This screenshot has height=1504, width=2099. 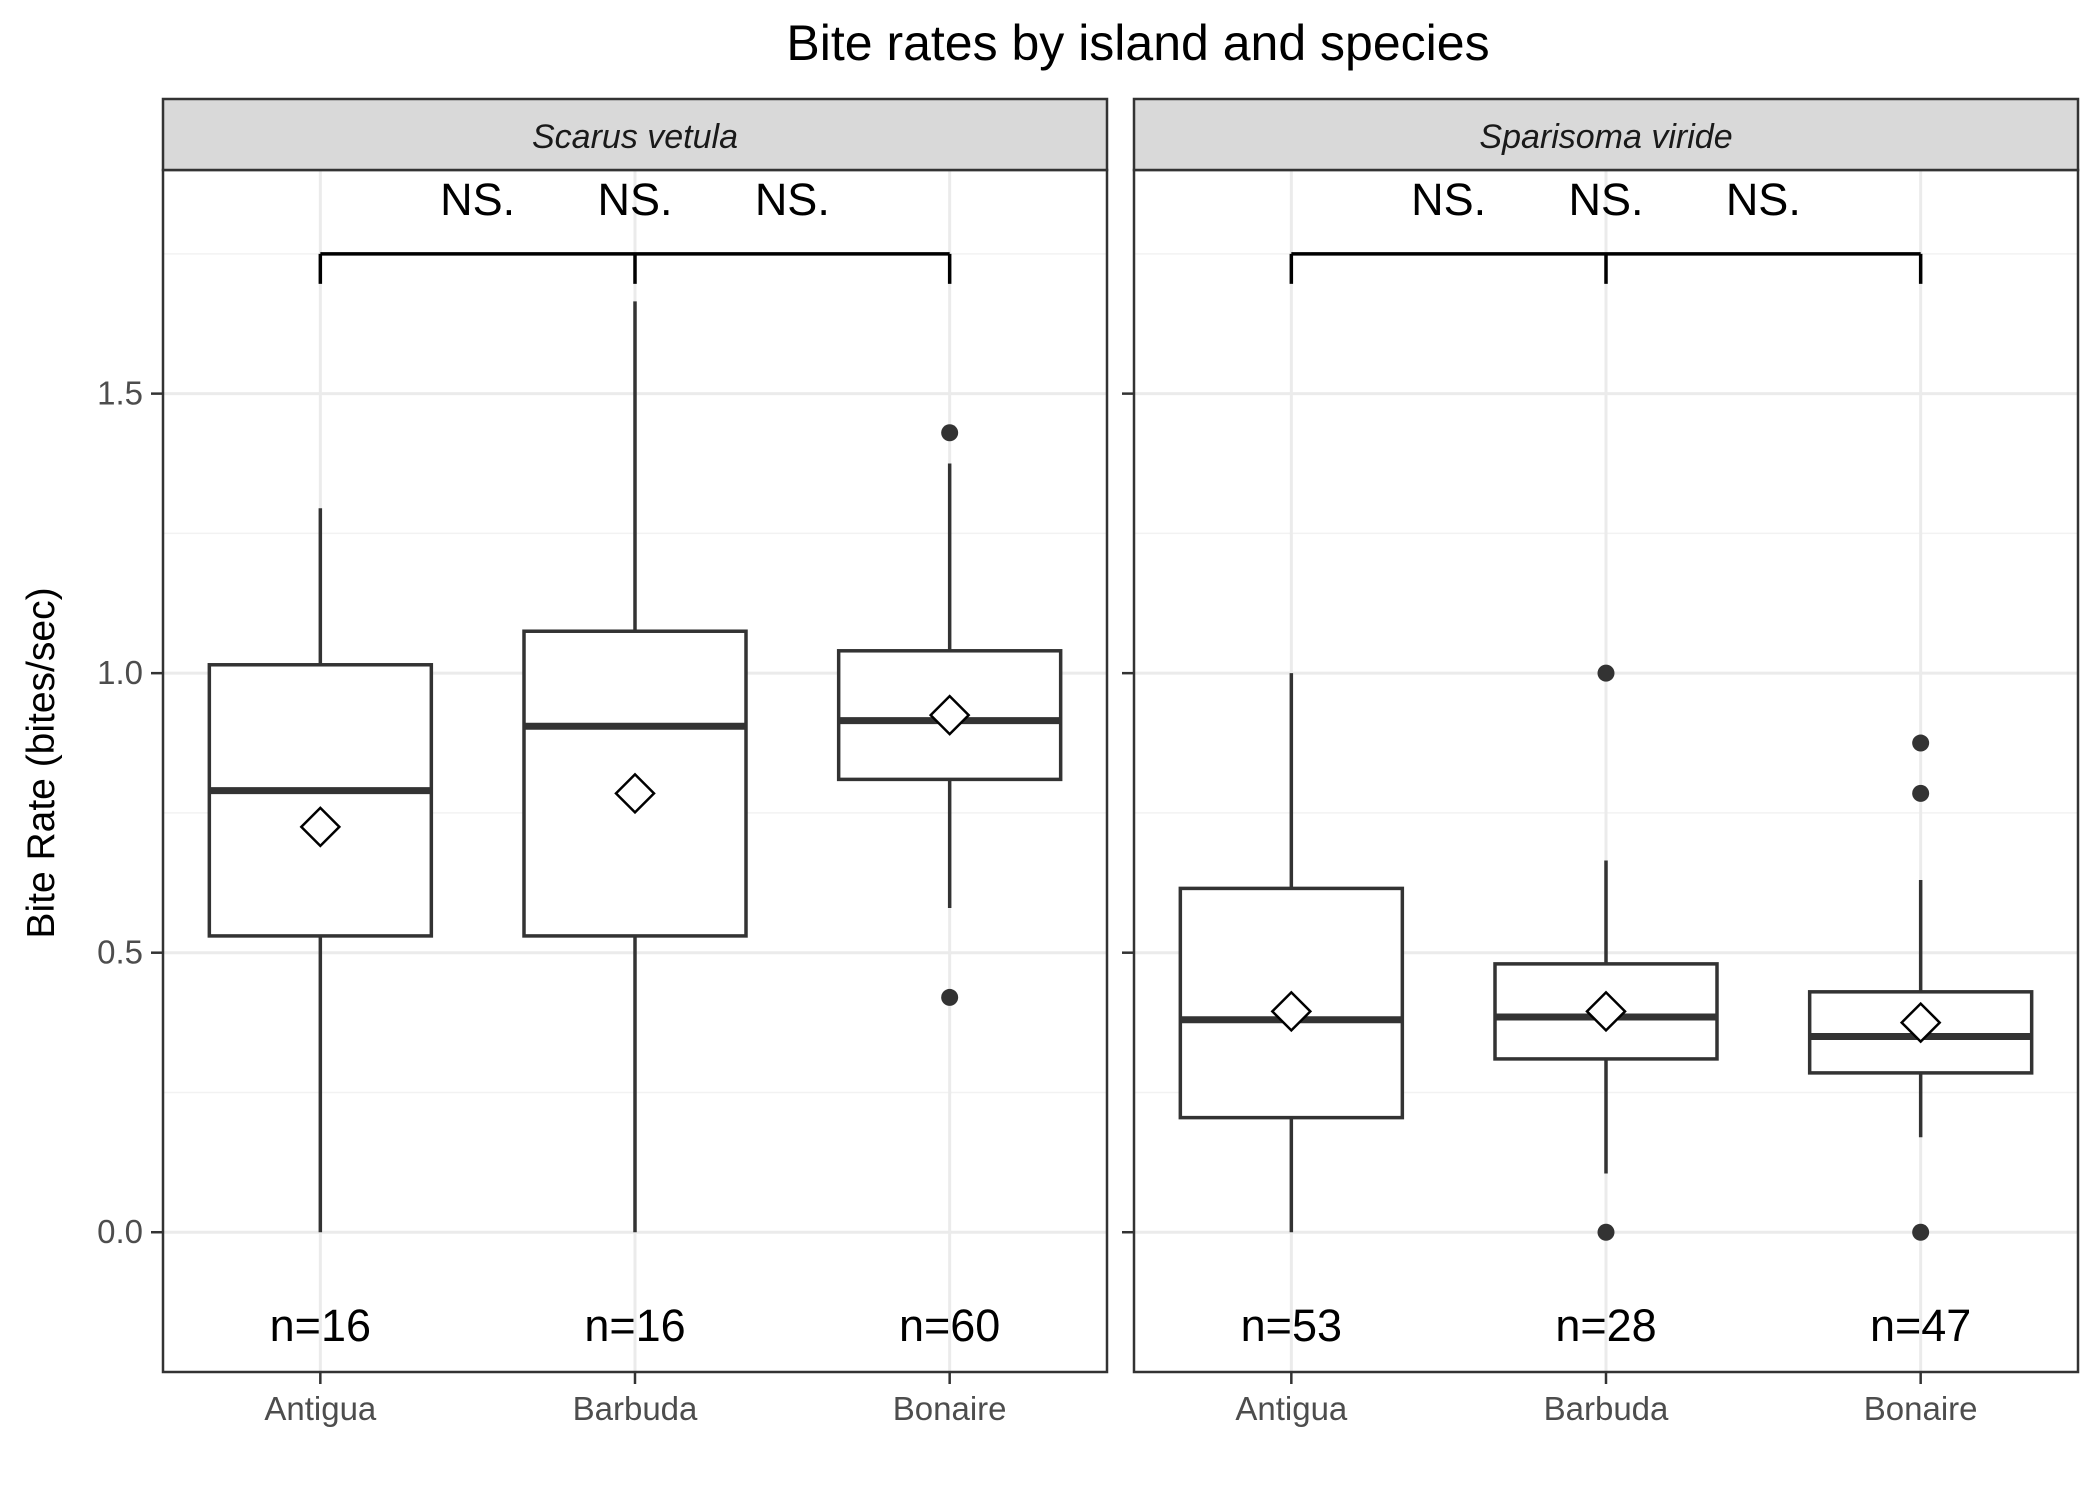 What do you see at coordinates (1605, 137) in the screenshot?
I see `strip-label: Sparisoma viride` at bounding box center [1605, 137].